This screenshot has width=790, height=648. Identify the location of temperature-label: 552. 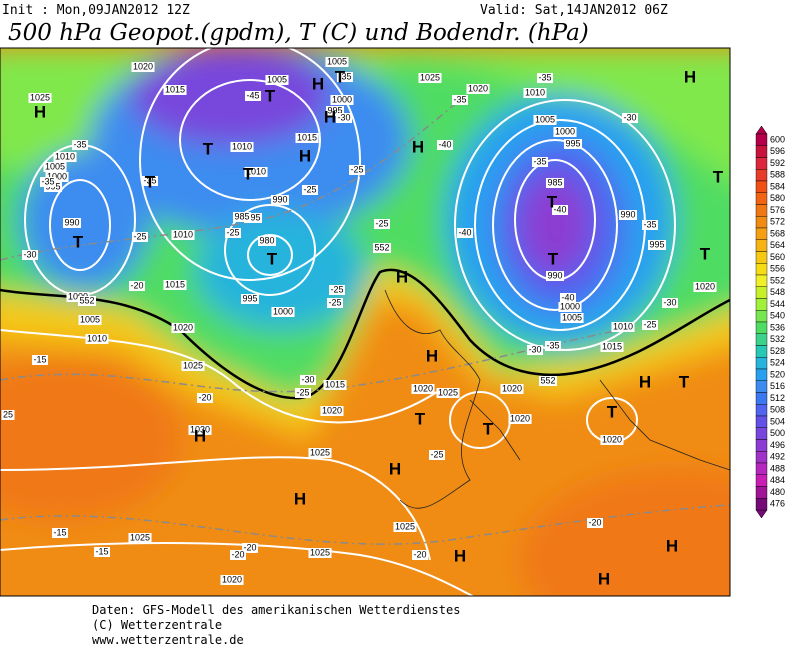
(86, 300).